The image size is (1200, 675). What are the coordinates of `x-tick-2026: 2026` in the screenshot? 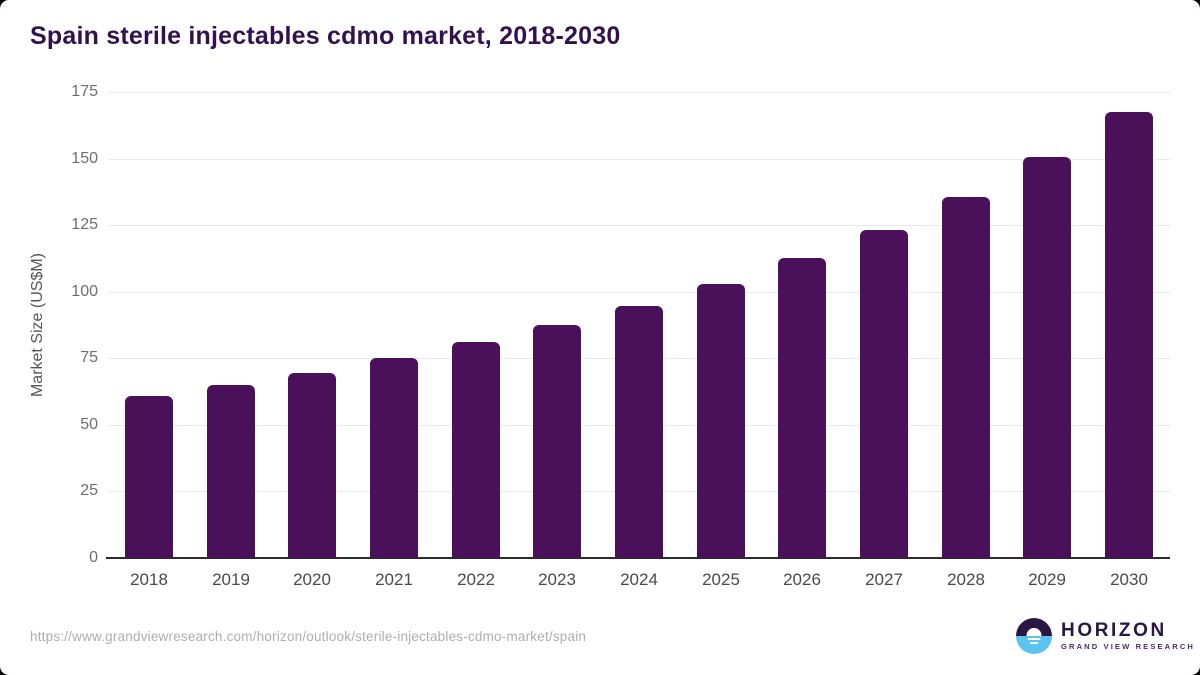 It's located at (802, 579).